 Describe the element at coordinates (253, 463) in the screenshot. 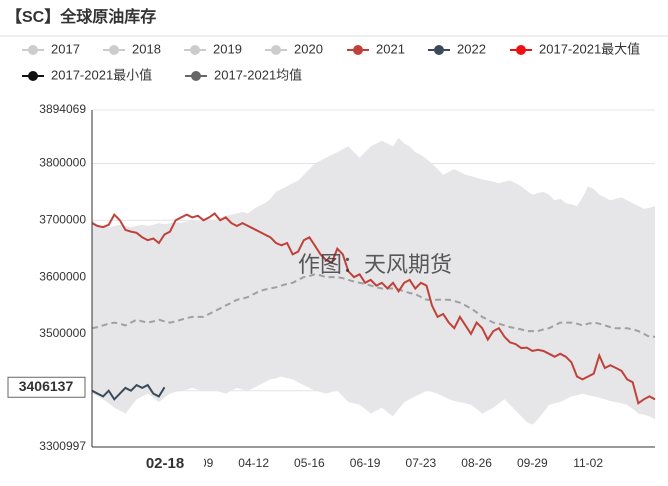

I see `x-tick-label: 04-12` at that location.